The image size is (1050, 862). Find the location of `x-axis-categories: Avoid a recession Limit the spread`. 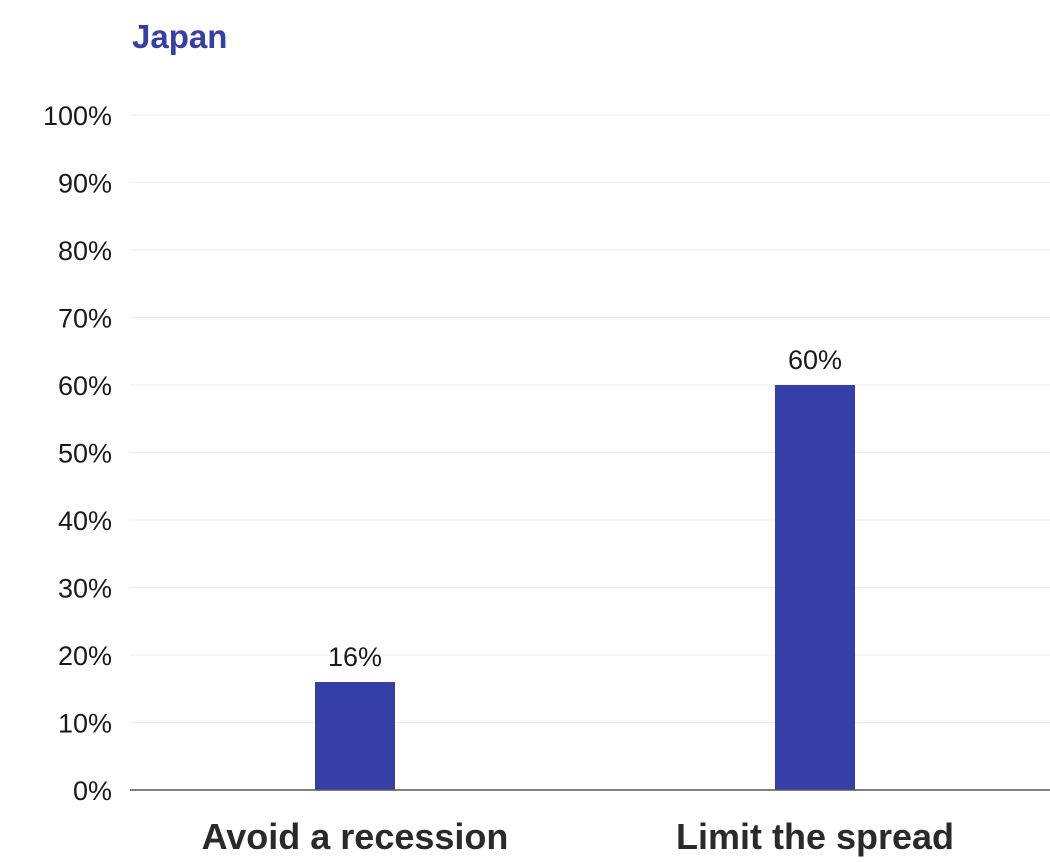

x-axis-categories: Avoid a recession Limit the spread is located at coordinates (578, 836).